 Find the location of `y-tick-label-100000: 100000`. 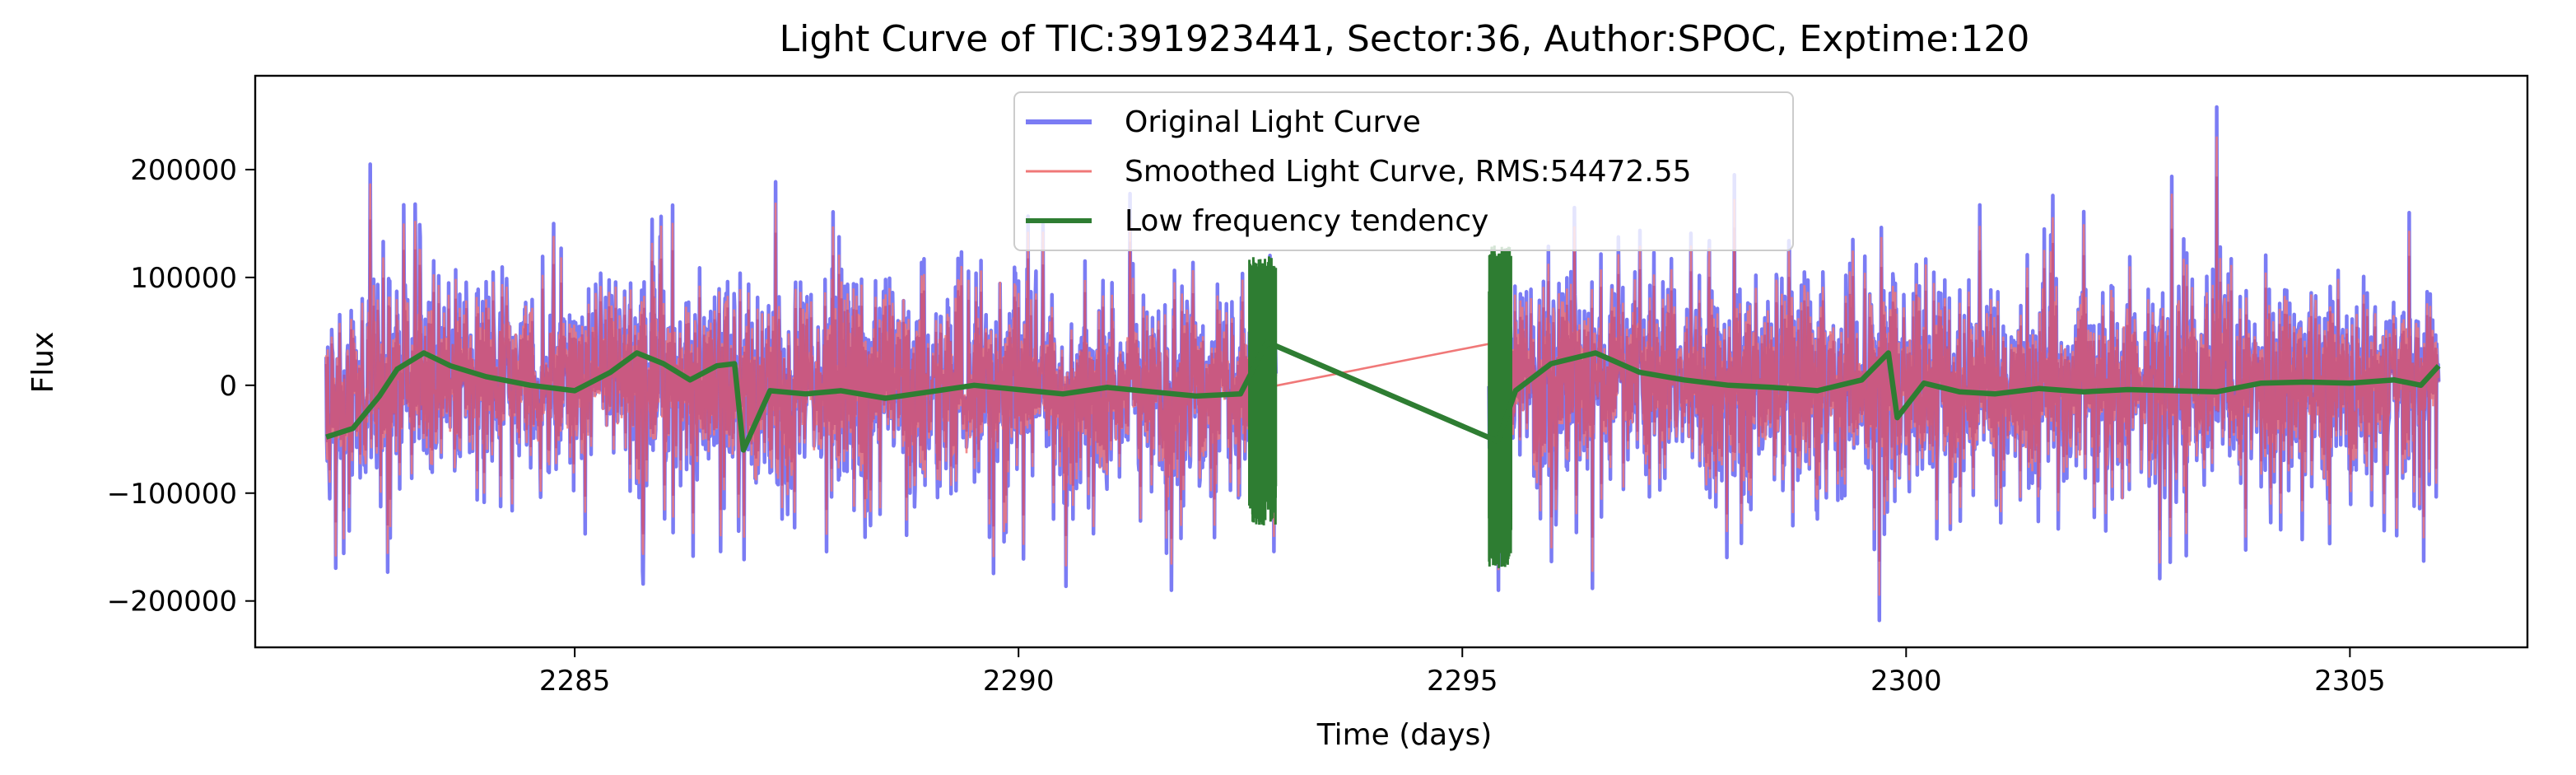

y-tick-label-100000: 100000 is located at coordinates (183, 278).